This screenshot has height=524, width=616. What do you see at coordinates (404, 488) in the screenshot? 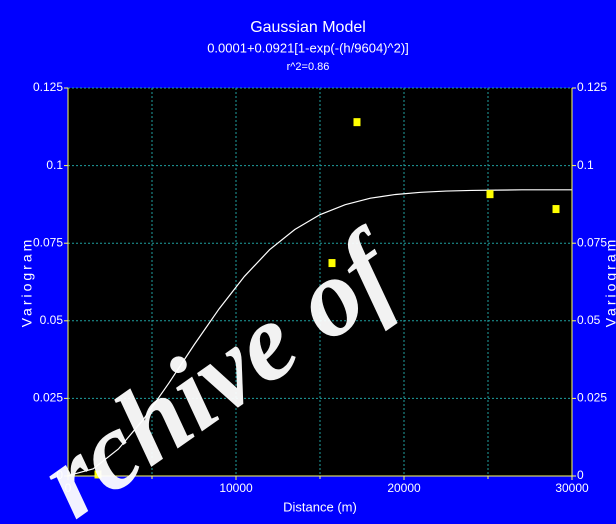
I see `x-tick-label: 20000` at bounding box center [404, 488].